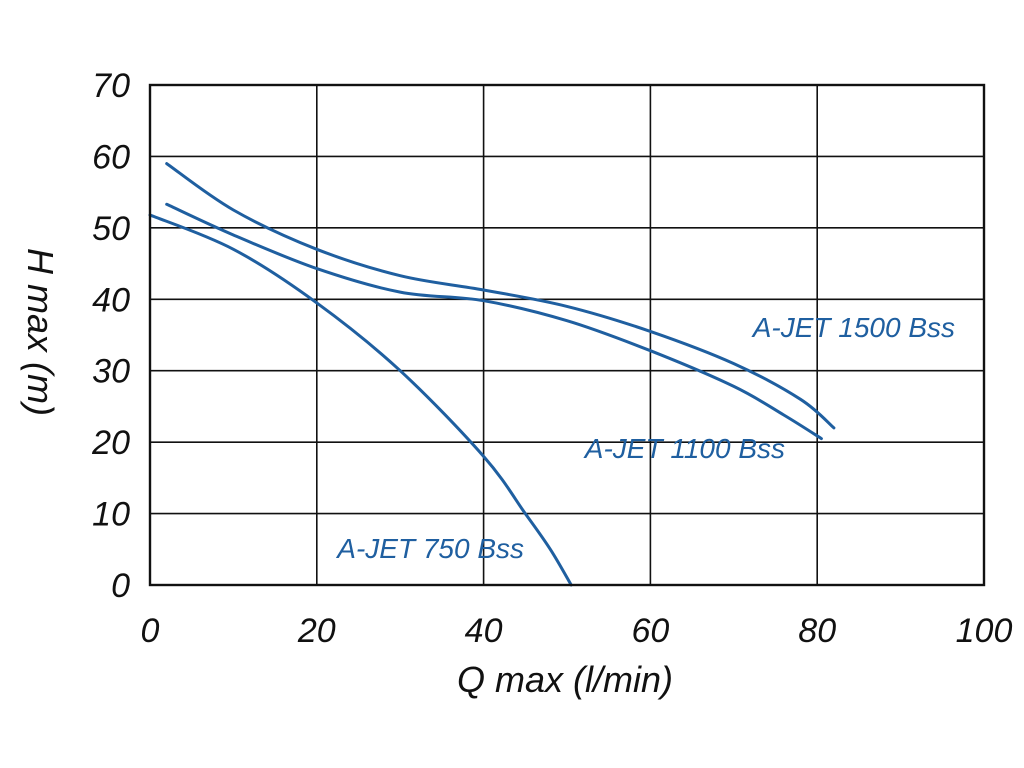  Describe the element at coordinates (316, 631) in the screenshot. I see `x-tick-label: 20` at that location.